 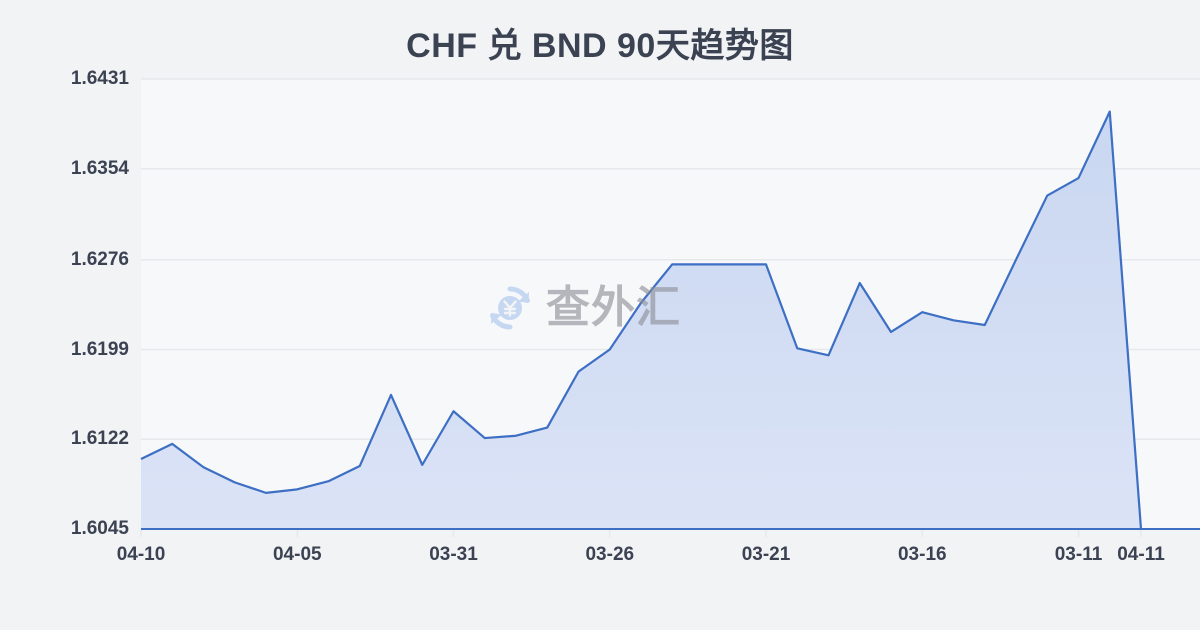 I want to click on y-axis-tick-label: 1.6045, so click(x=99, y=528).